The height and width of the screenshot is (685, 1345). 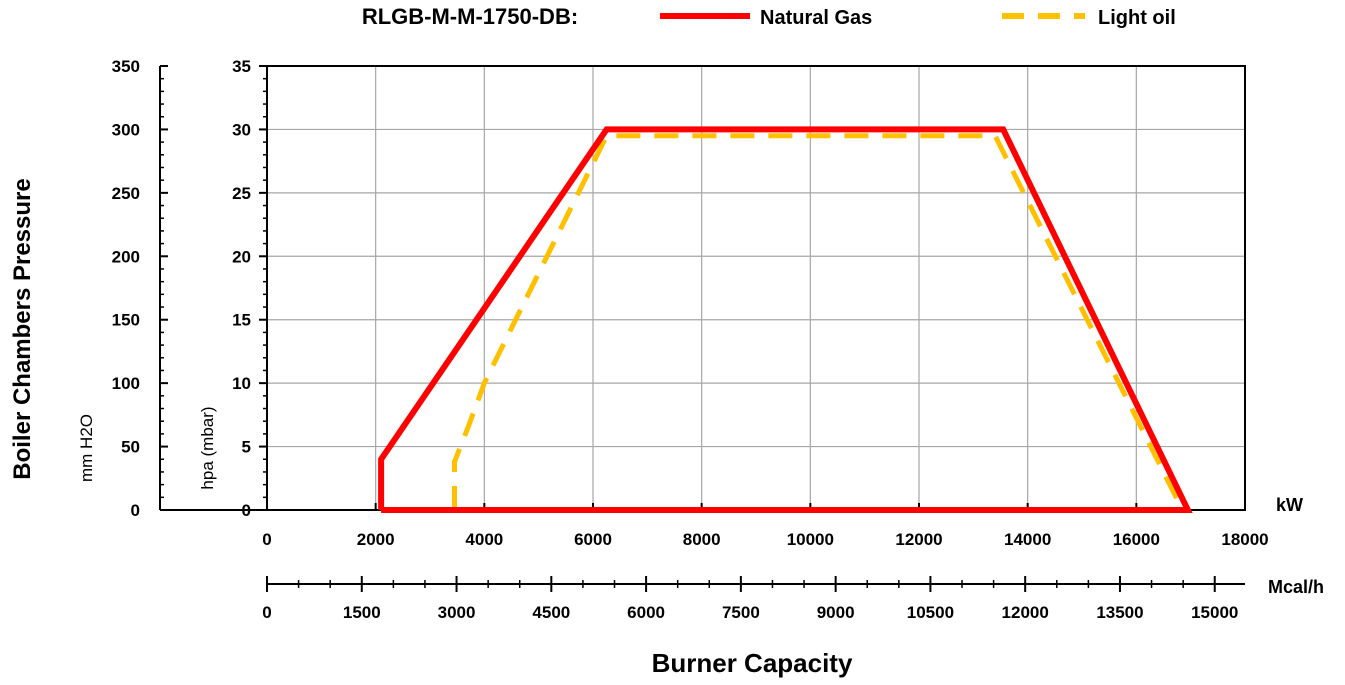 What do you see at coordinates (241, 193) in the screenshot?
I see `y-tick-label-hpa: 25` at bounding box center [241, 193].